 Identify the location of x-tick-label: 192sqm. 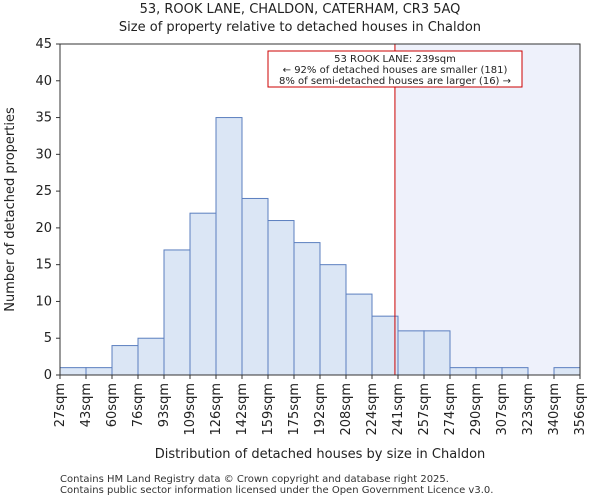
(320, 409).